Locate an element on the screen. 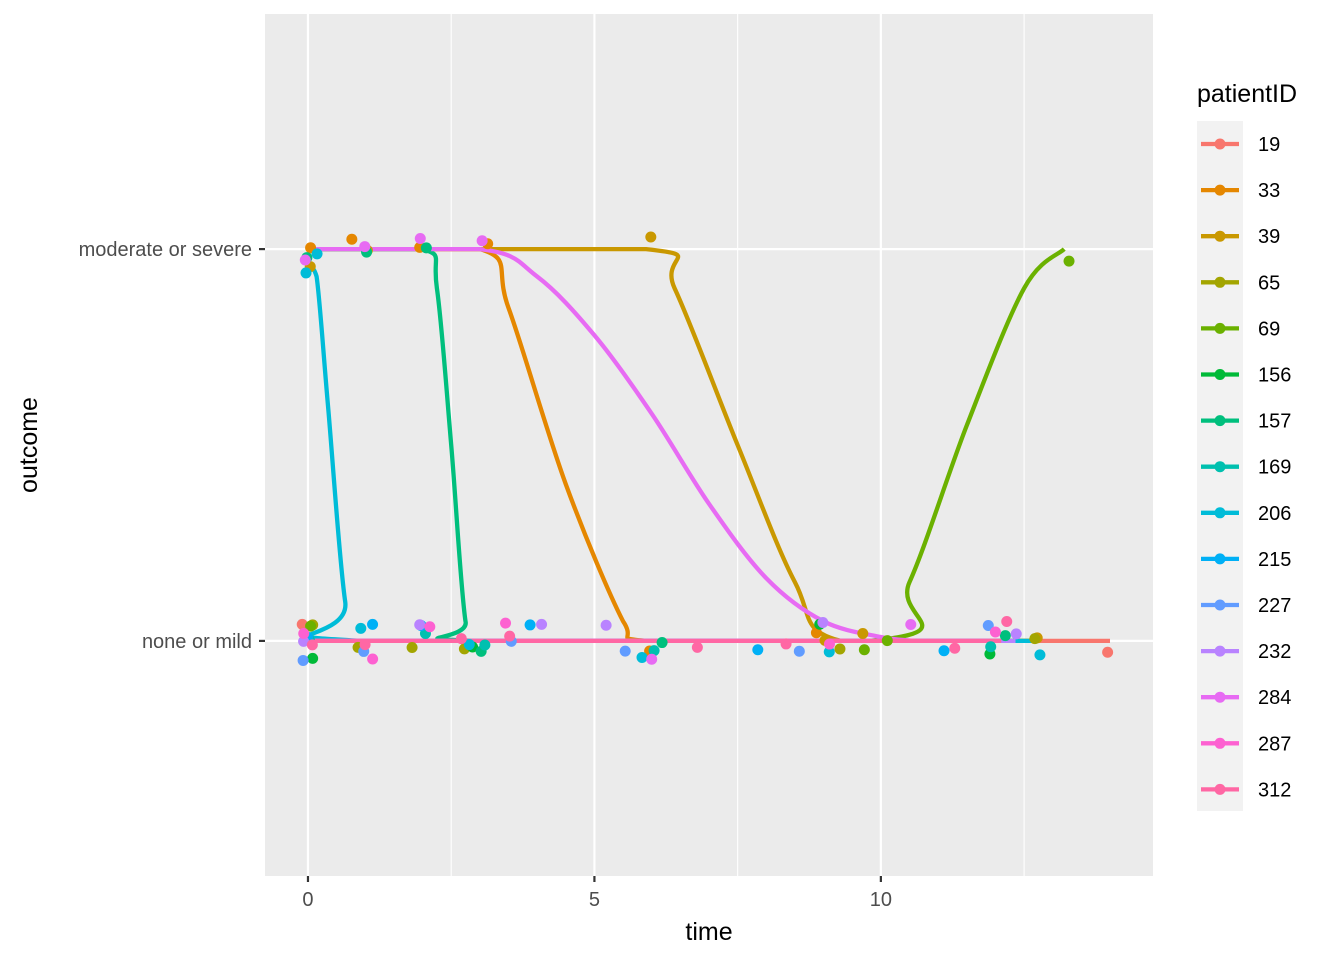  legend-label-312: 312 is located at coordinates (1274, 790).